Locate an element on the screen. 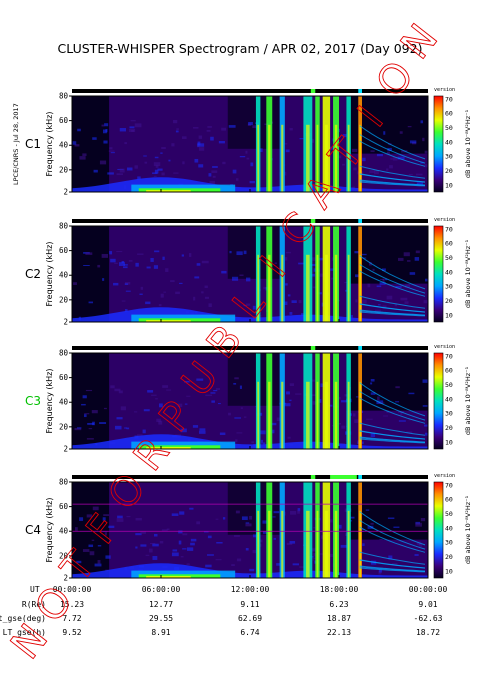 The height and width of the screenshot is (678, 479). orbit-row-label: R(Re) is located at coordinates (34, 604).